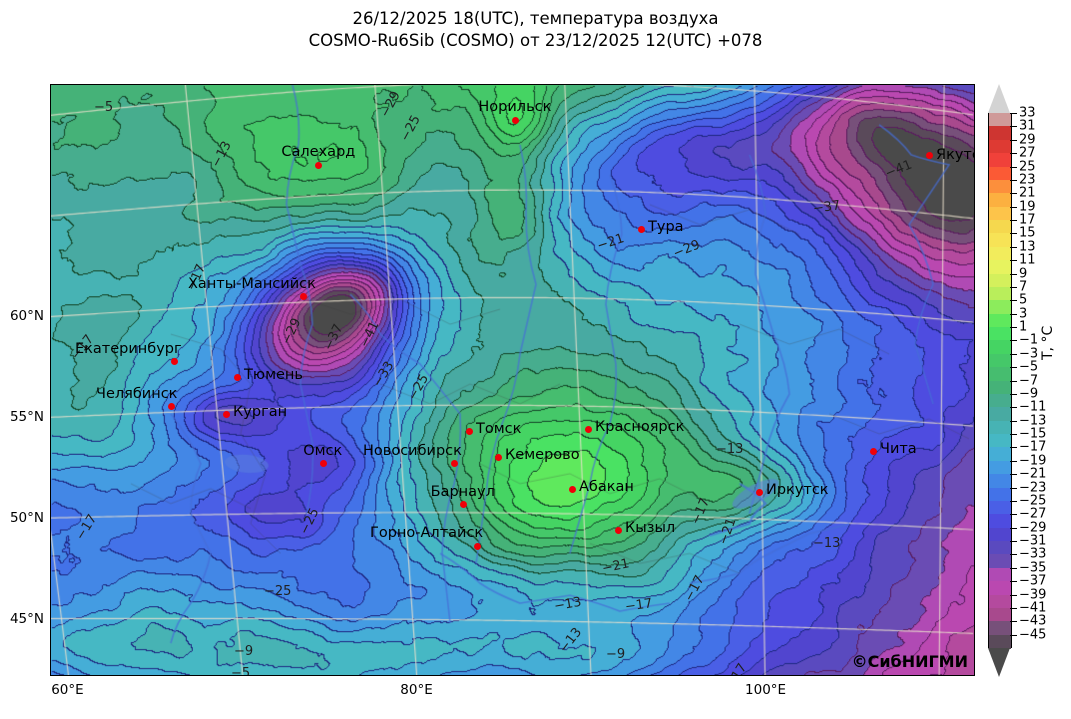 The width and height of the screenshot is (1071, 719). Describe the element at coordinates (427, 533) in the screenshot. I see `city-label: Горно-Алтайск` at that location.